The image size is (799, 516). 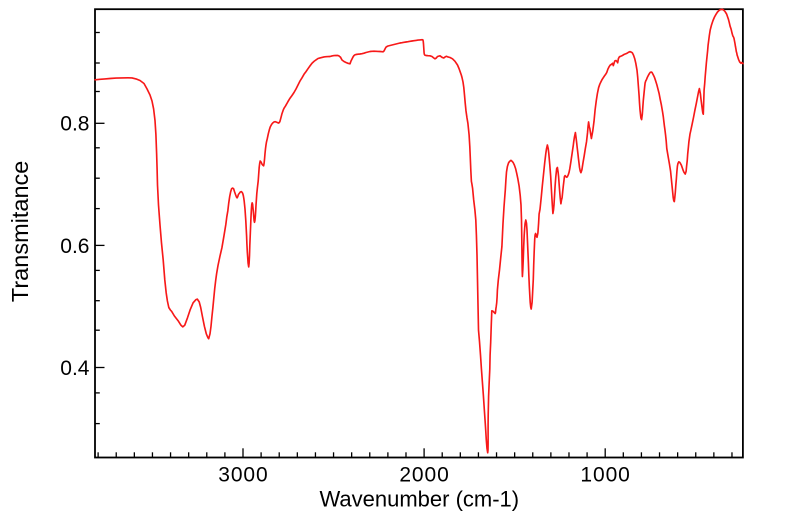 What do you see at coordinates (243, 474) in the screenshot?
I see `svg-text: 3000` at bounding box center [243, 474].